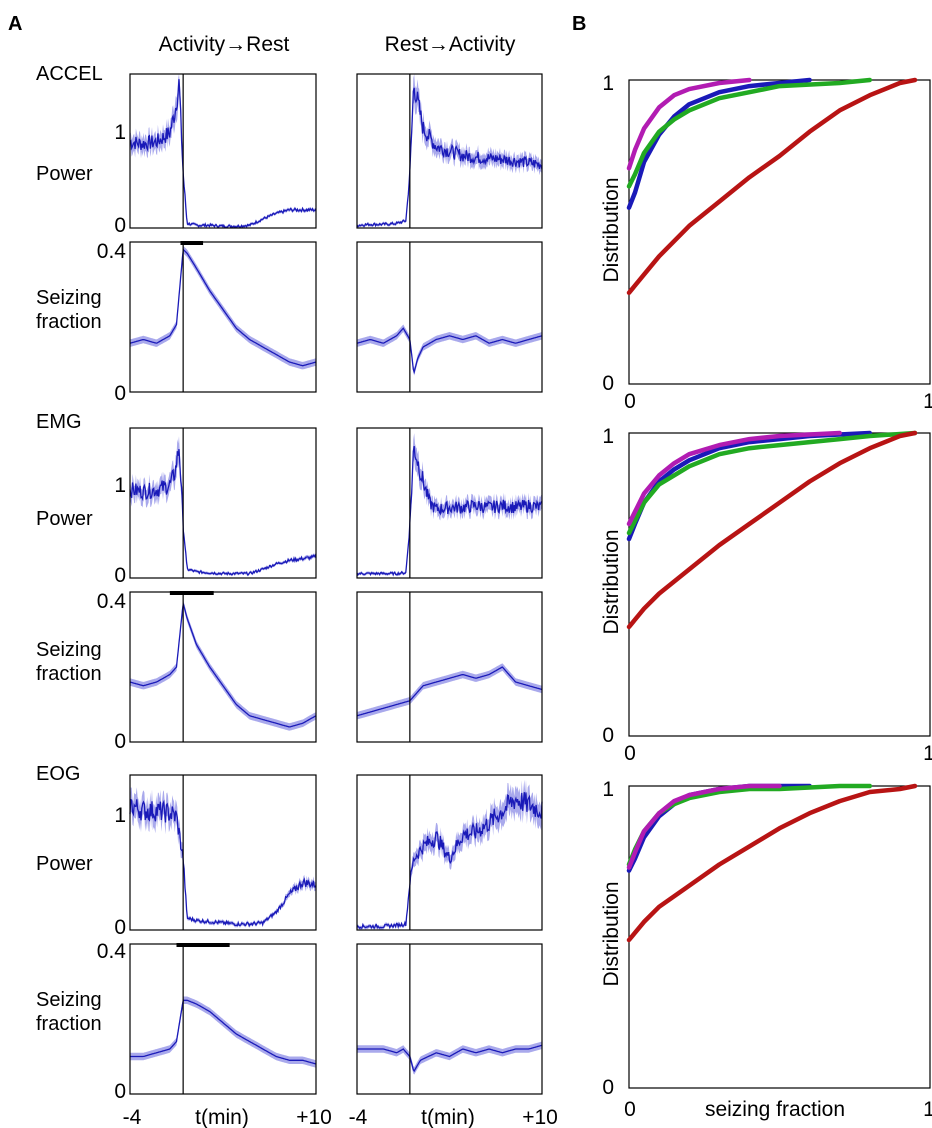 This screenshot has height=1128, width=932. What do you see at coordinates (224, 44) in the screenshot?
I see `column-title-activity-rest: Activity→Rest` at bounding box center [224, 44].